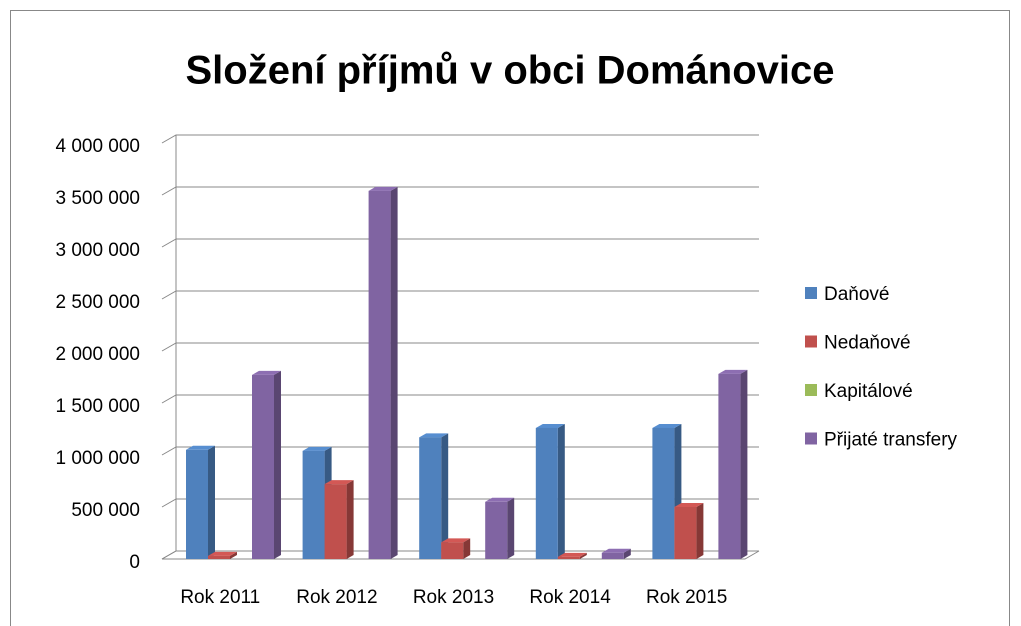 This screenshot has width=1021, height=626. What do you see at coordinates (97, 250) in the screenshot?
I see `y-tick-label: 3 000 000` at bounding box center [97, 250].